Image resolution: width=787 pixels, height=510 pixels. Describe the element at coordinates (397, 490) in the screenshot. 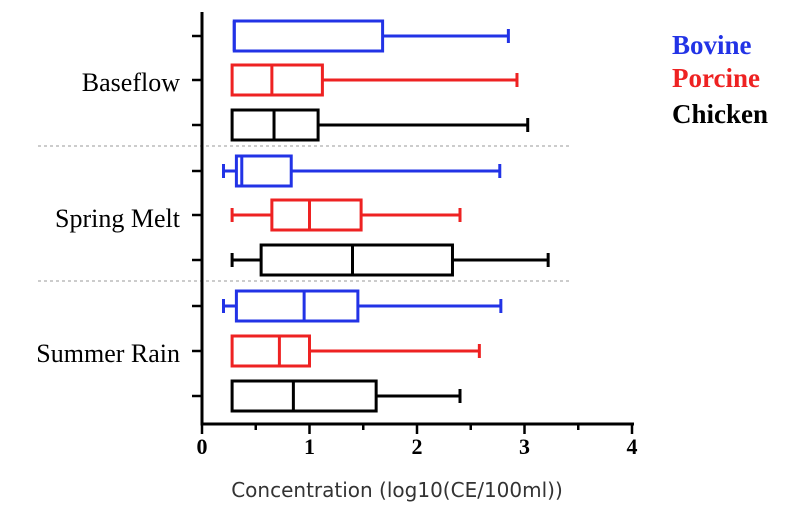

I see `x-axis-title: Concentration (log10(CE/100ml))` at that location.